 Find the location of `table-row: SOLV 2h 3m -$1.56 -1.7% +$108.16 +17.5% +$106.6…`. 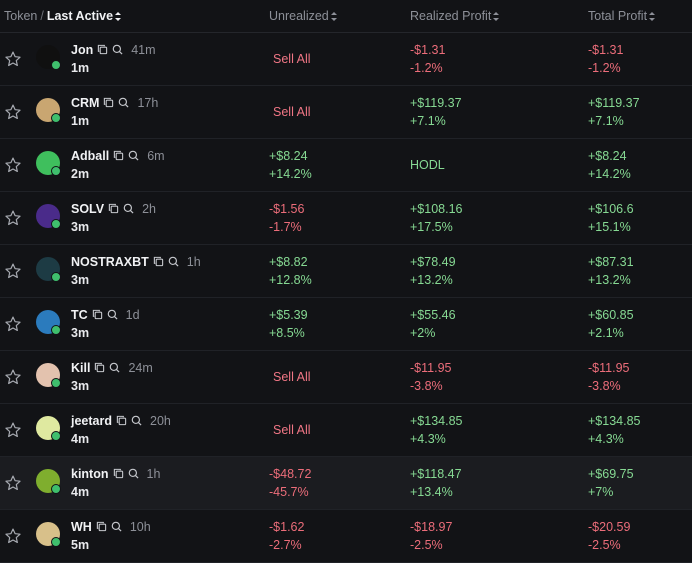

table-row: SOLV 2h 3m -$1.56 -1.7% +$108.16 +17.5% +$106.6… is located at coordinates (346, 218).